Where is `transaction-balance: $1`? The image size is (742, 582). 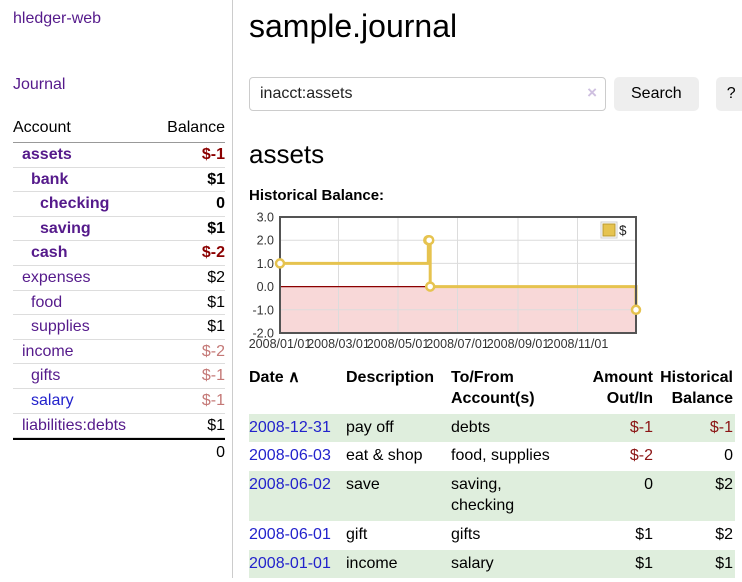 transaction-balance: $1 is located at coordinates (724, 563).